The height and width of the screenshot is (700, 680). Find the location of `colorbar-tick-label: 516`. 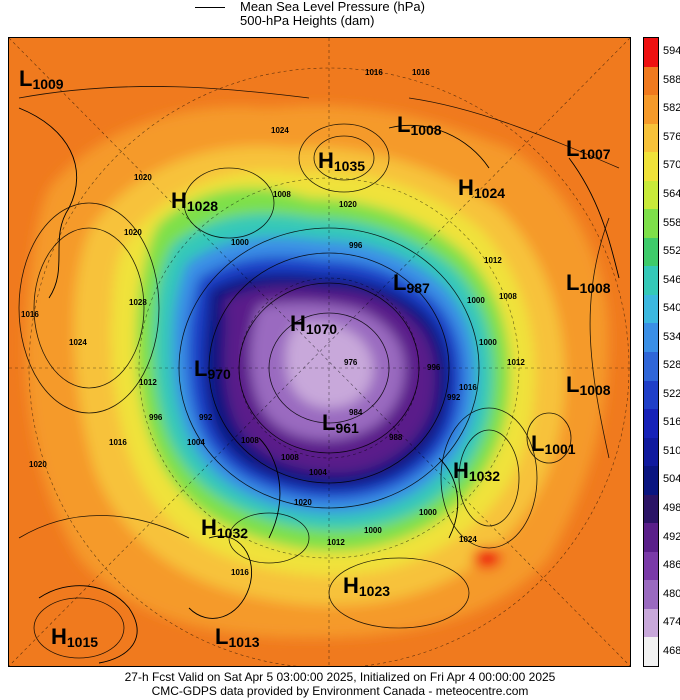

colorbar-tick-label: 516 is located at coordinates (671, 422).